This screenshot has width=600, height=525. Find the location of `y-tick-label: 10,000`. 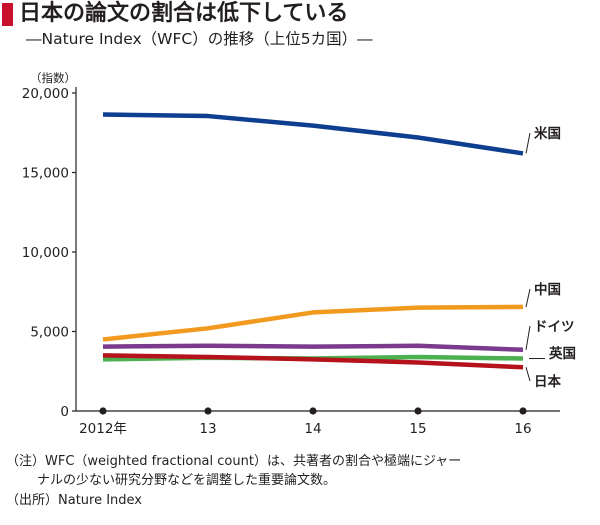

y-tick-label: 10,000 is located at coordinates (45, 253).